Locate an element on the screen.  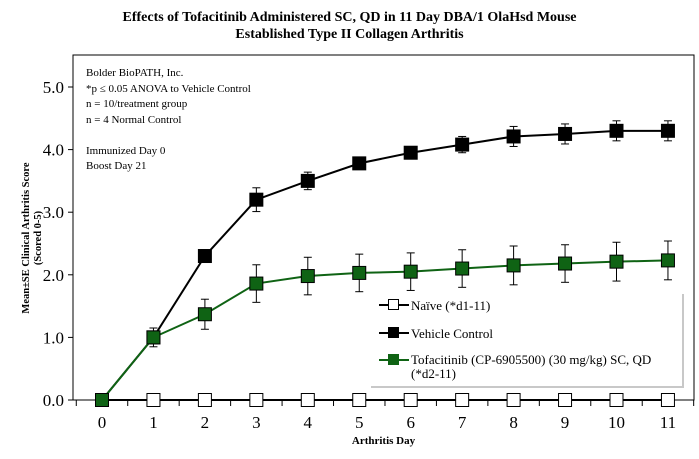
y-tick-label: 1.0 is located at coordinates (53, 337).